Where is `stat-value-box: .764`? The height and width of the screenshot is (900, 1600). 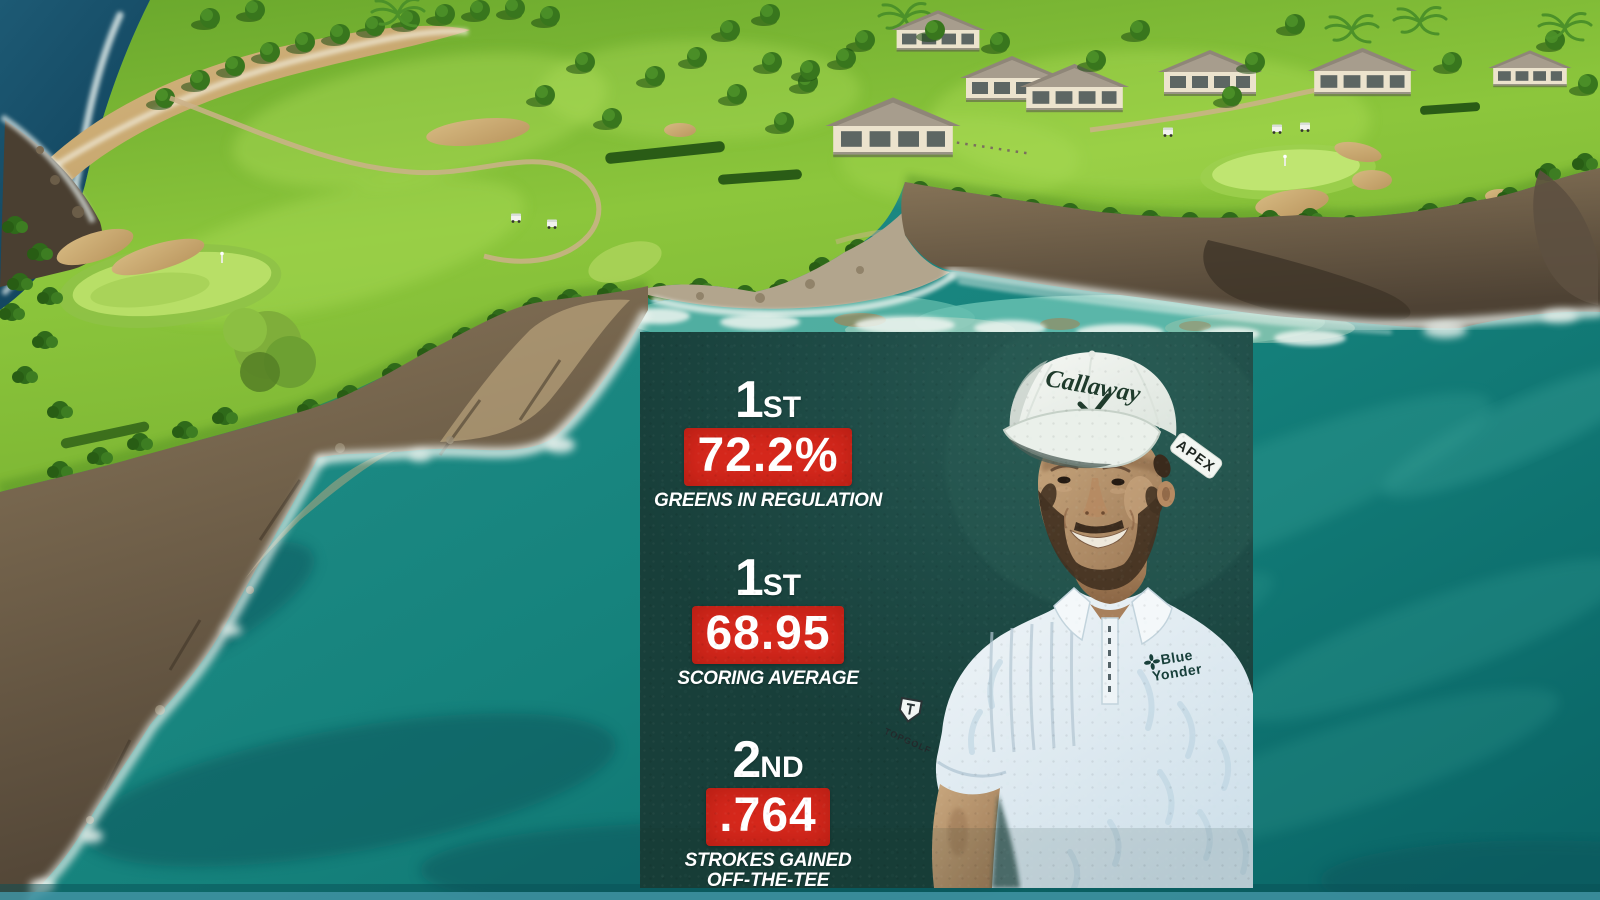 stat-value-box: .764 is located at coordinates (768, 817).